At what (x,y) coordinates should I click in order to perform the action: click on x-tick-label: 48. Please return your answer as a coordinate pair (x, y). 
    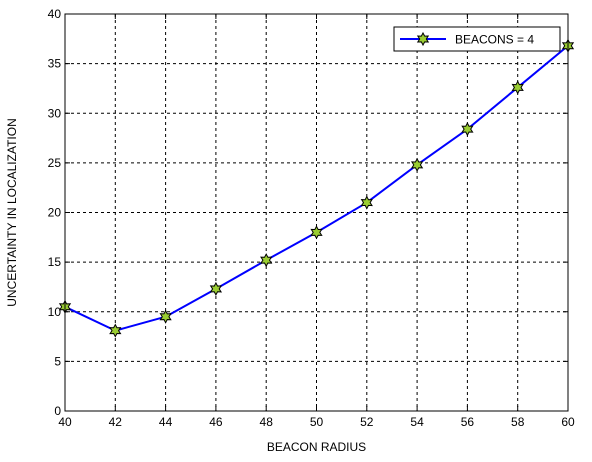
    Looking at the image, I should click on (267, 422).